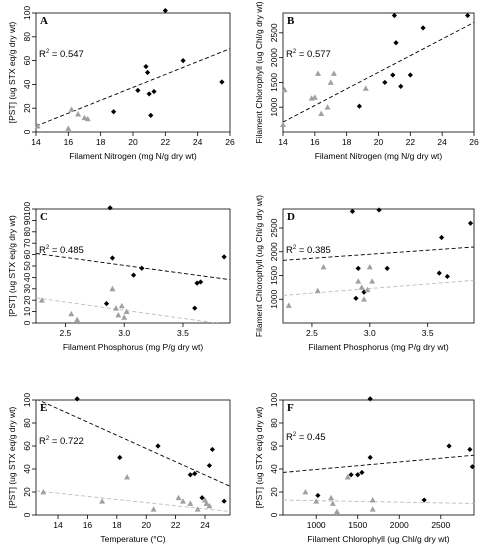 This screenshot has width=480, height=550. I want to click on x-tick-label: 18, so click(101, 142).